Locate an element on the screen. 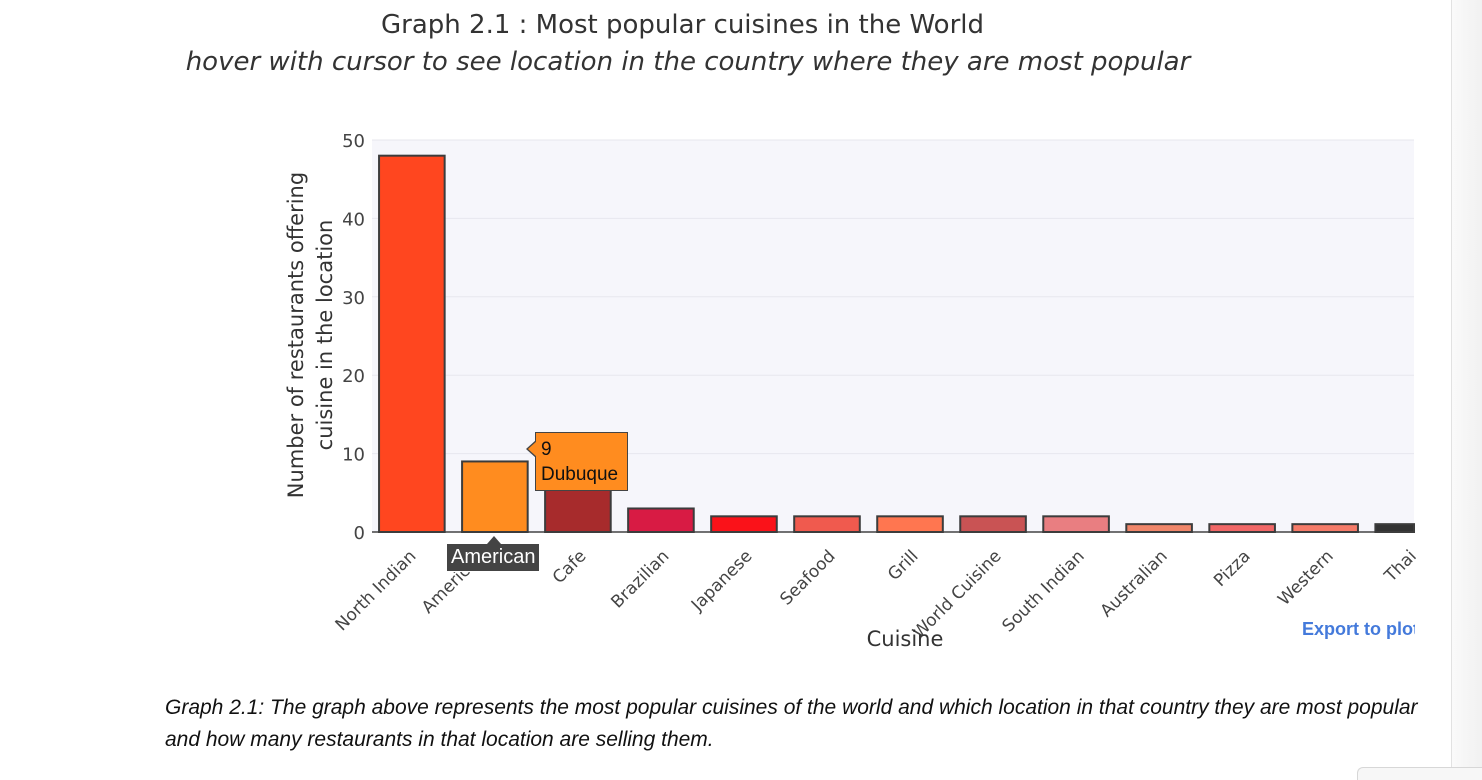 The height and width of the screenshot is (780, 1482). y-tick-label: 20 is located at coordinates (353, 376).